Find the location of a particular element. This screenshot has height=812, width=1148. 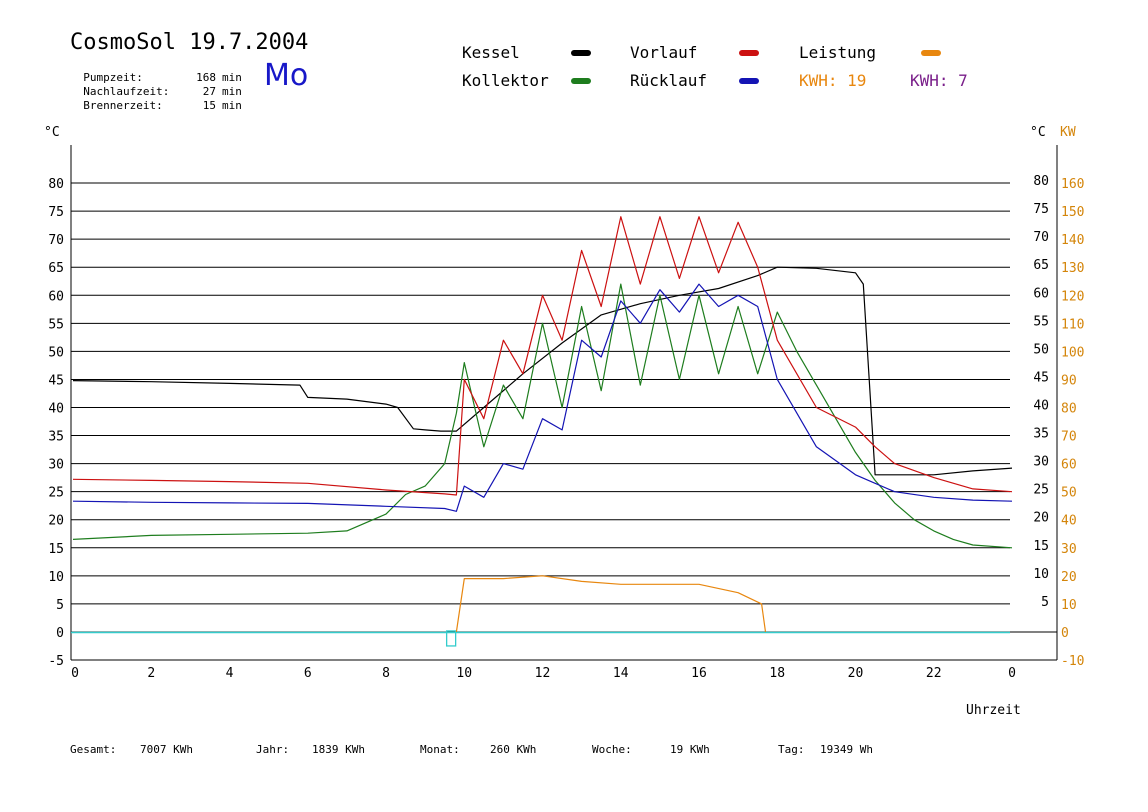

stat-value: 27 is located at coordinates (209, 91).